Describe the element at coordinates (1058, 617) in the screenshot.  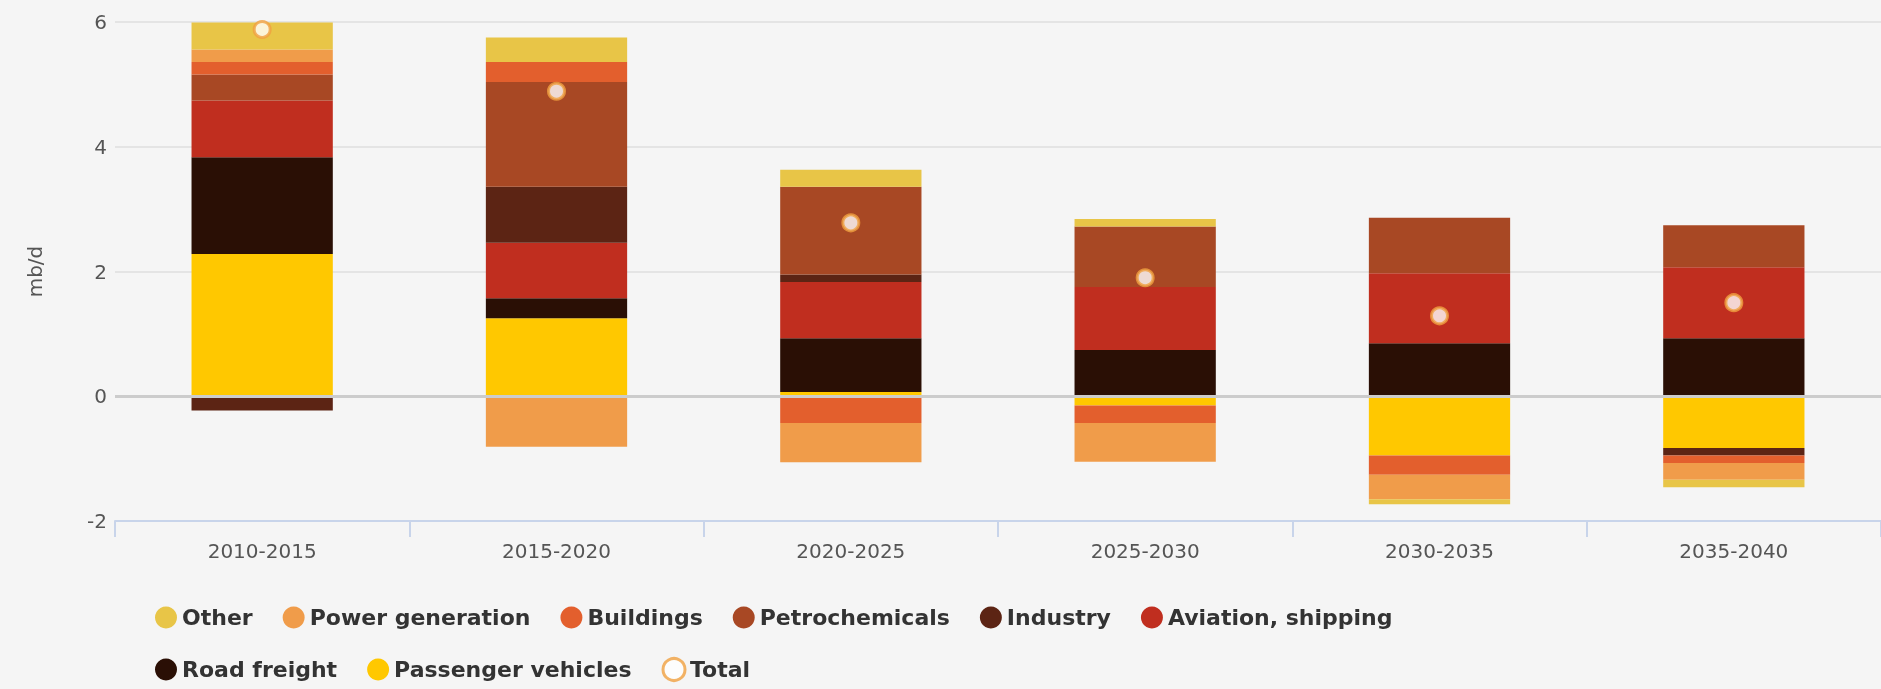
I see `legend-label: Industry` at that location.